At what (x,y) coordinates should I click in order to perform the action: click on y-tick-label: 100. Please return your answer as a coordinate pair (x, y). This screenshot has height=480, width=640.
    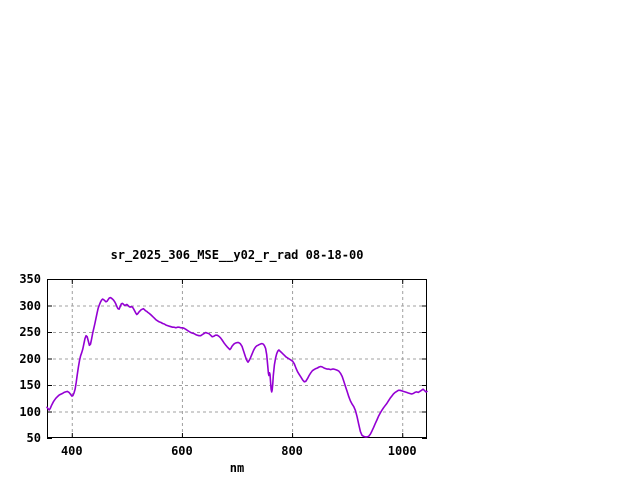
    Looking at the image, I should click on (30, 411).